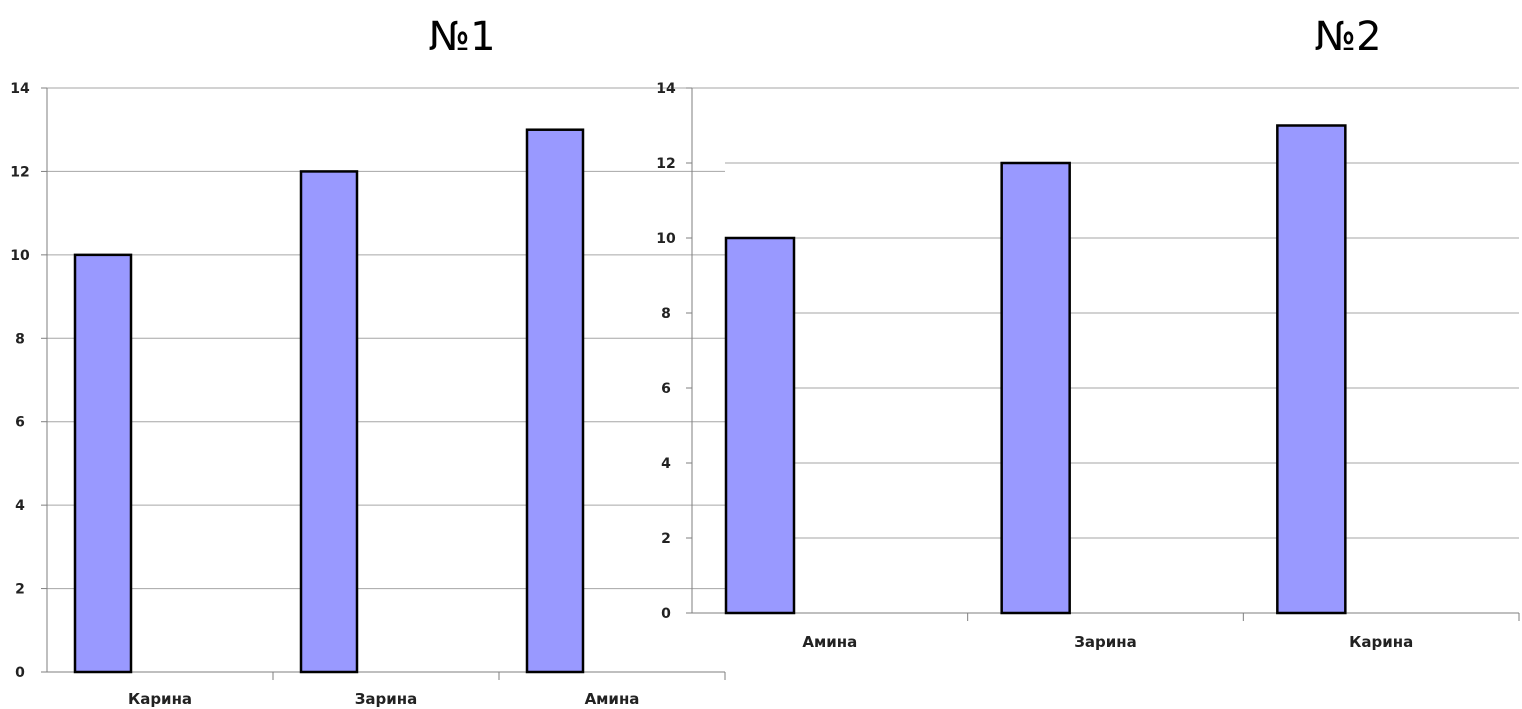 The image size is (1522, 709). I want to click on chart-1-y-tick-label-6: 12, so click(19, 172).